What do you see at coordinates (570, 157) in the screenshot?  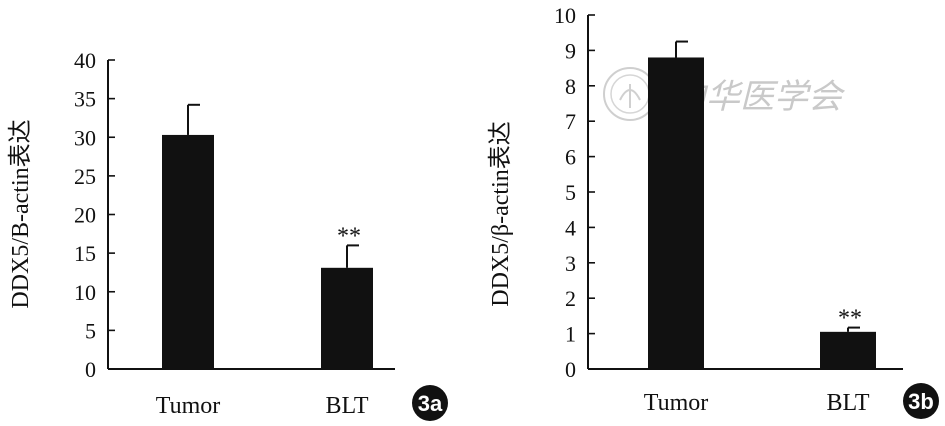 I see `y-tick-label: 6` at bounding box center [570, 157].